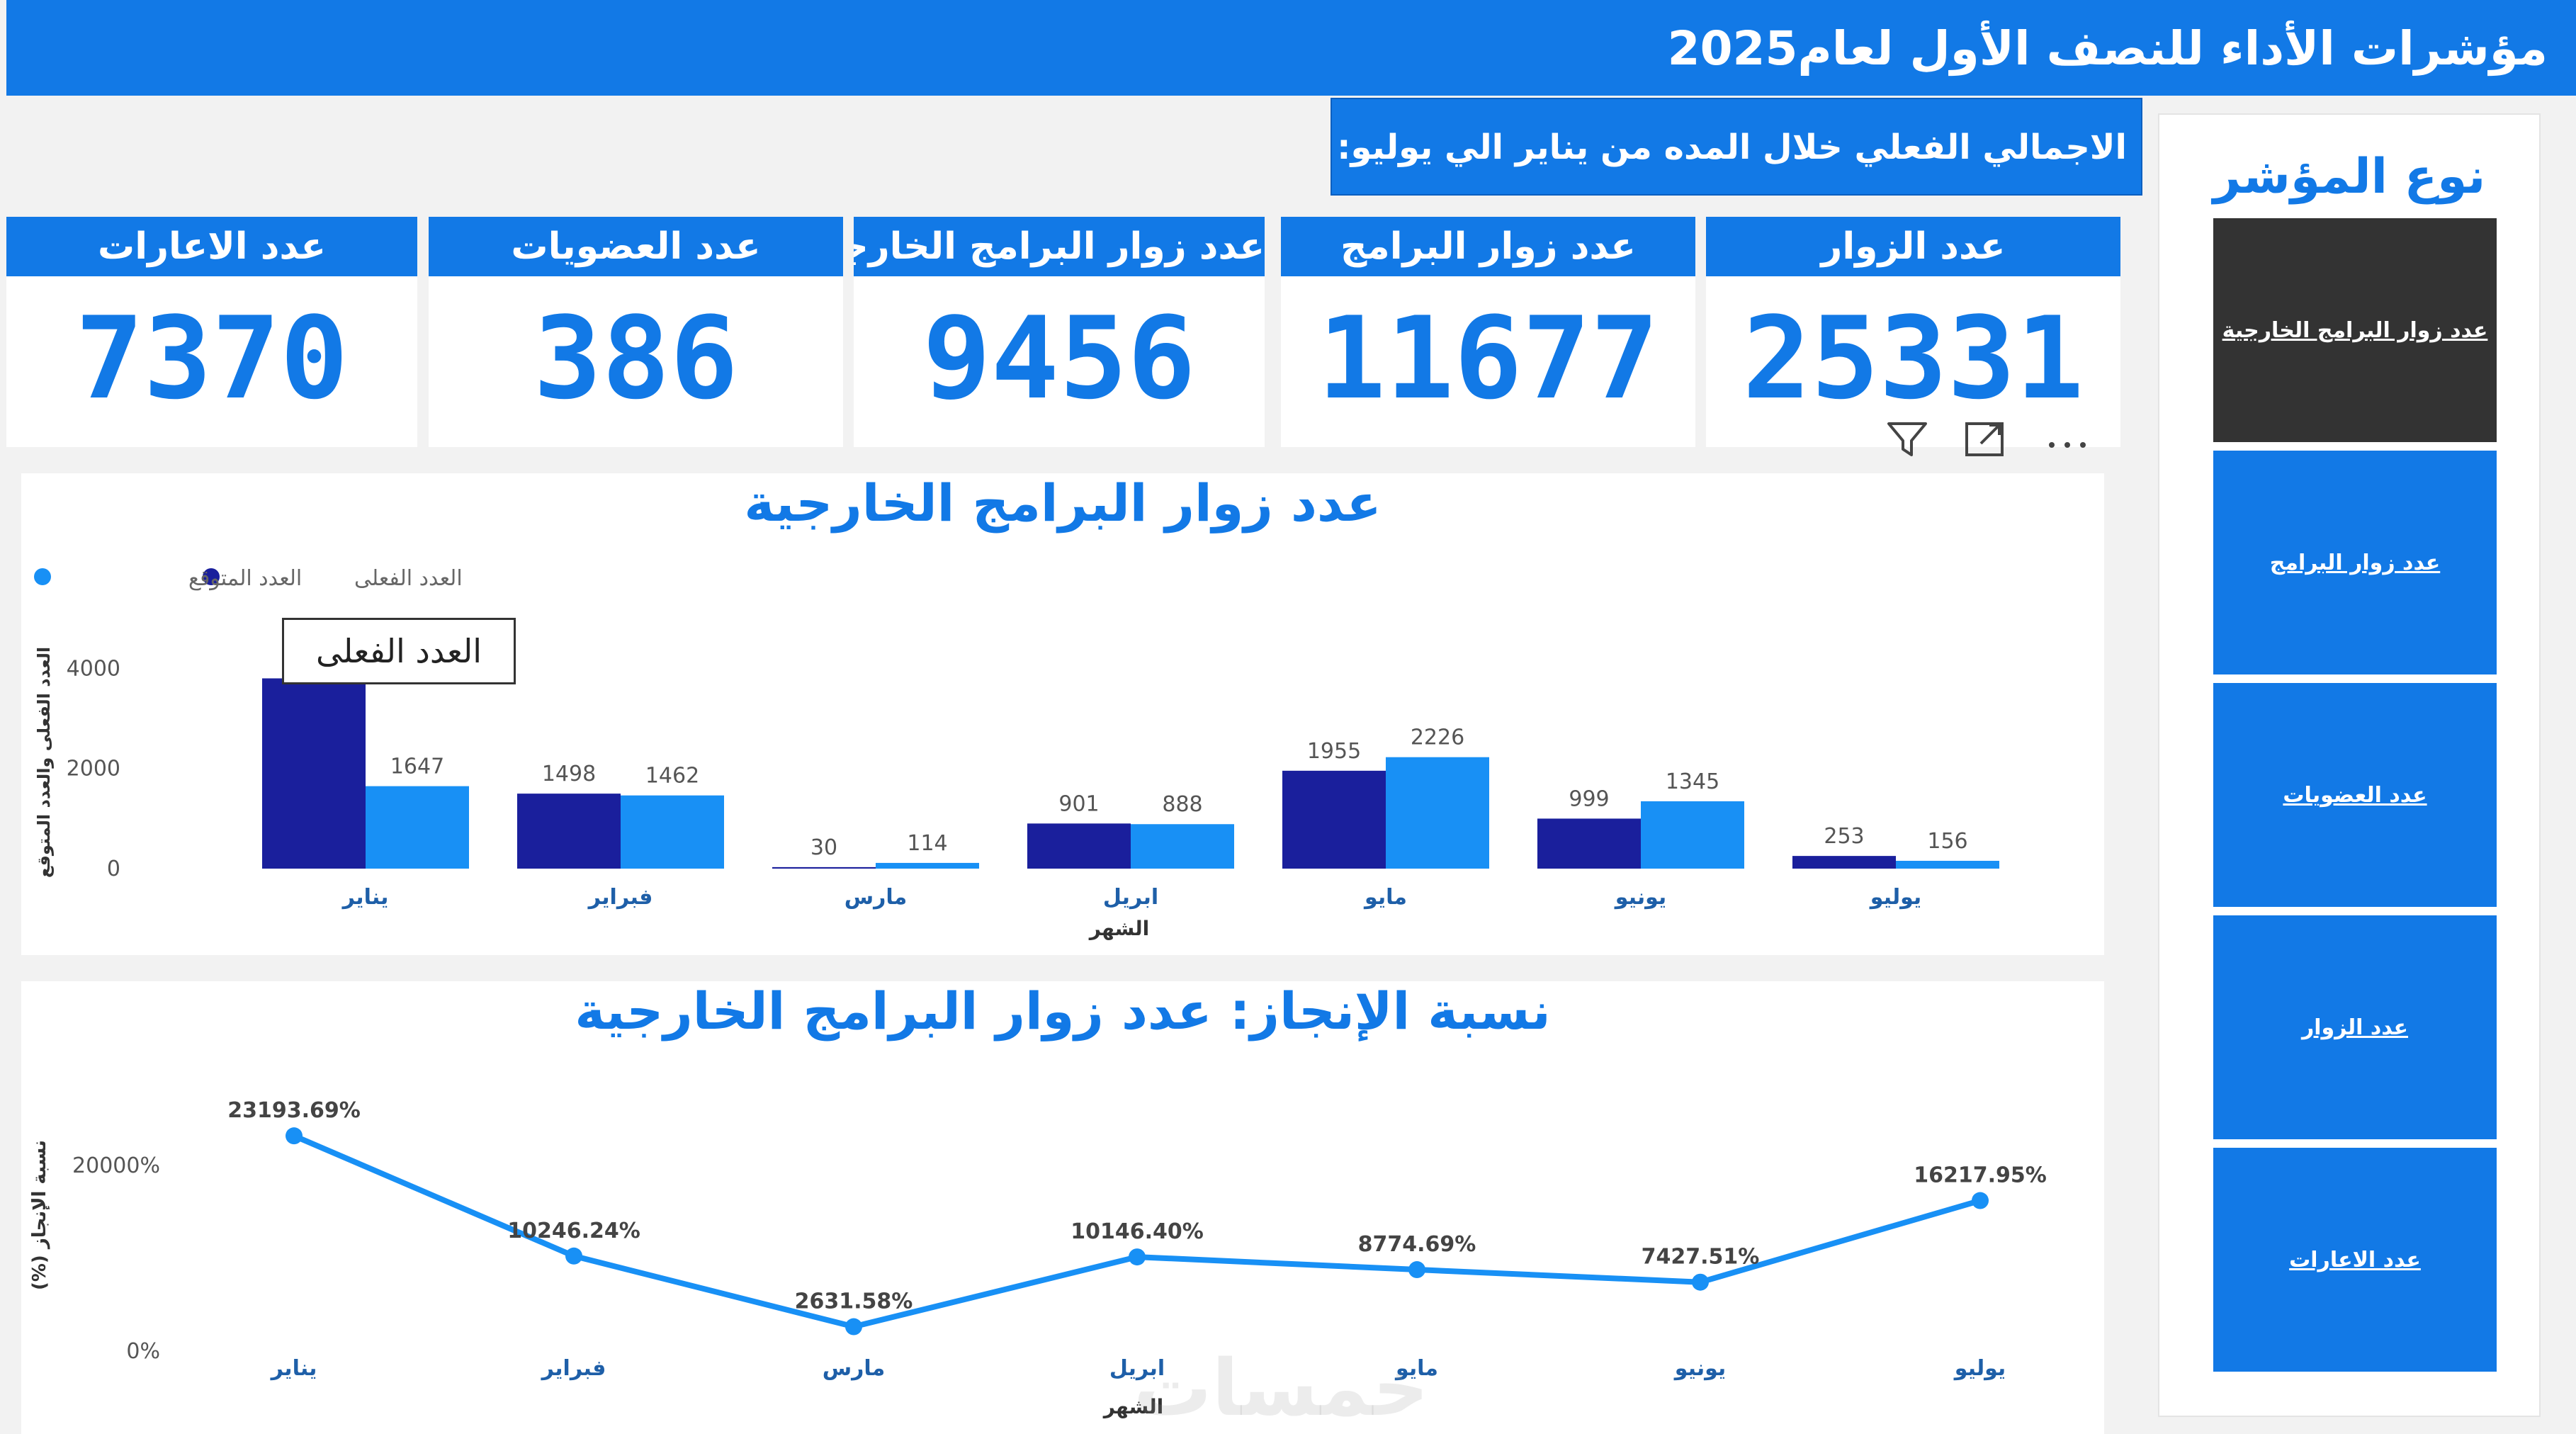 The height and width of the screenshot is (1434, 2576). Describe the element at coordinates (143, 1351) in the screenshot. I see `y-tick-label: 0%` at that location.